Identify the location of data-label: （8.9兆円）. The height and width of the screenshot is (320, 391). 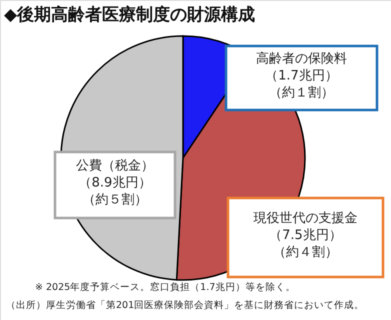
(115, 183).